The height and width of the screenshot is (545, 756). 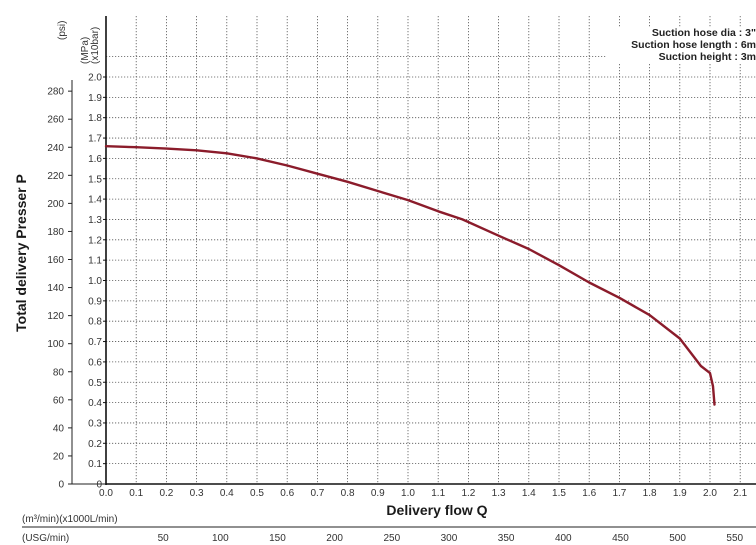 I want to click on usg-unit-label: (USG/min), so click(x=45, y=538).